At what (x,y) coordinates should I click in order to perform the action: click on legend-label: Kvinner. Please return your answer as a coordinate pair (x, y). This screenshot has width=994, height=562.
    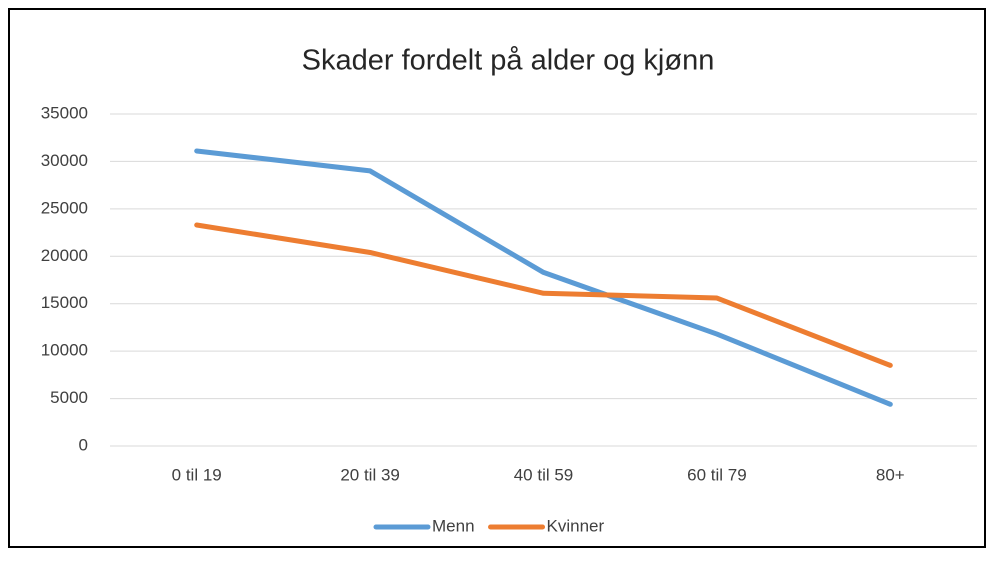
    Looking at the image, I should click on (576, 525).